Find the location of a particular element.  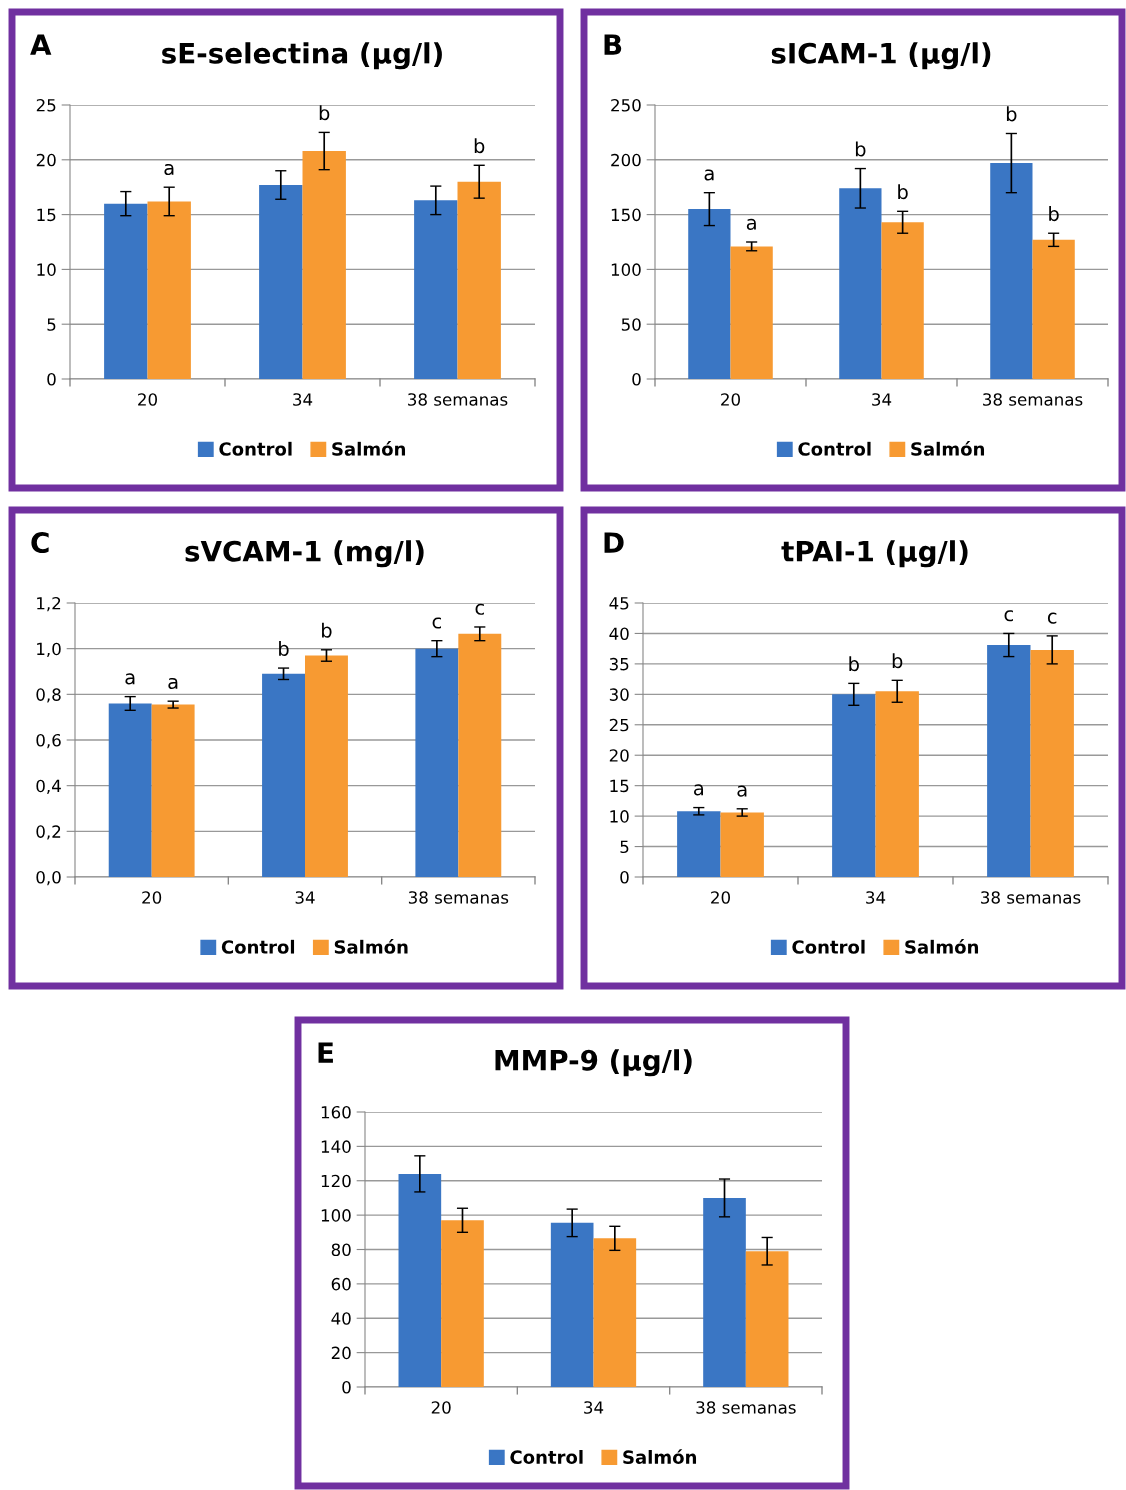

text: B is located at coordinates (613, 44).